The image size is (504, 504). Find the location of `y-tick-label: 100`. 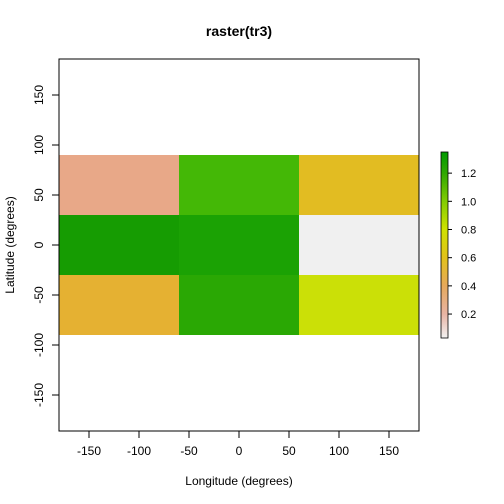

y-tick-label: 100 is located at coordinates (39, 145).